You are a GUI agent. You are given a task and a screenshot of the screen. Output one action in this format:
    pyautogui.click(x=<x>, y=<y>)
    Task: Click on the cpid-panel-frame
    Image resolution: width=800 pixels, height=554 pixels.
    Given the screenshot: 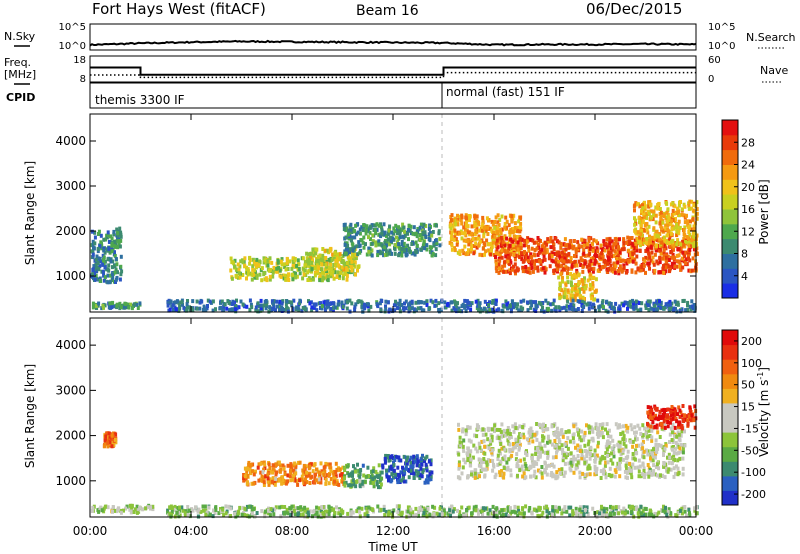 What is the action you would take?
    pyautogui.click(x=393, y=95)
    